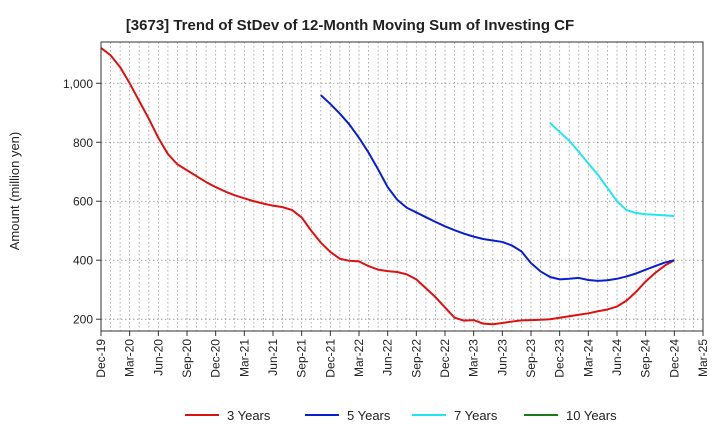 The image size is (720, 440). I want to click on x-tick-label: Mar-24, so click(588, 358).